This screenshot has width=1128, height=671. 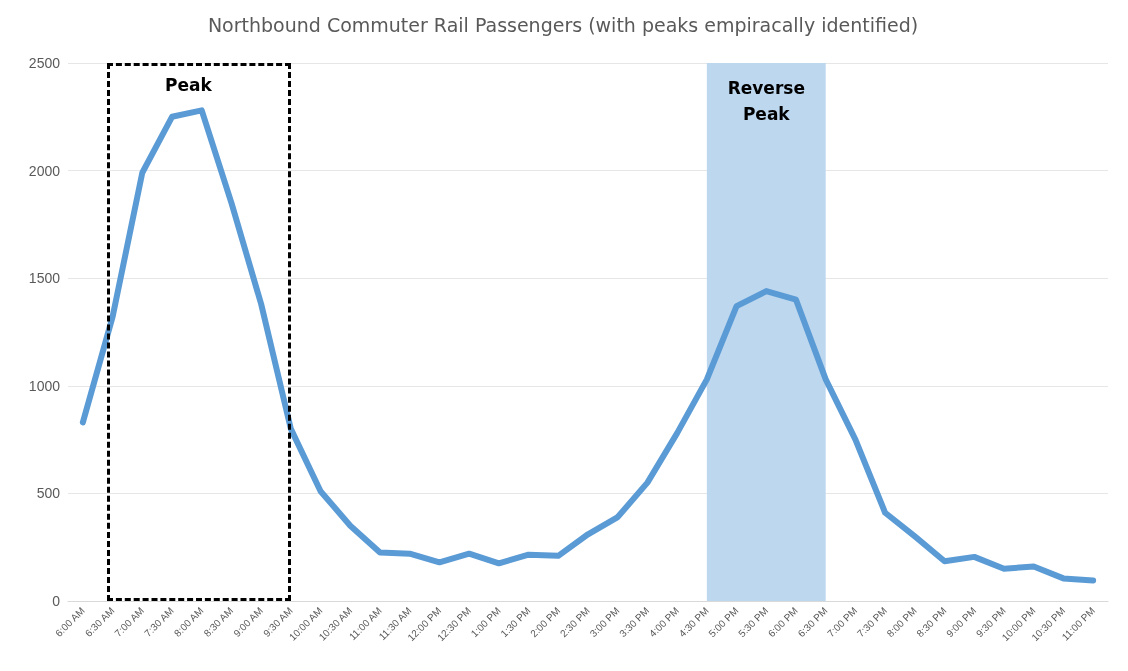 I want to click on y-tick-label: 2500, so click(x=44, y=63).